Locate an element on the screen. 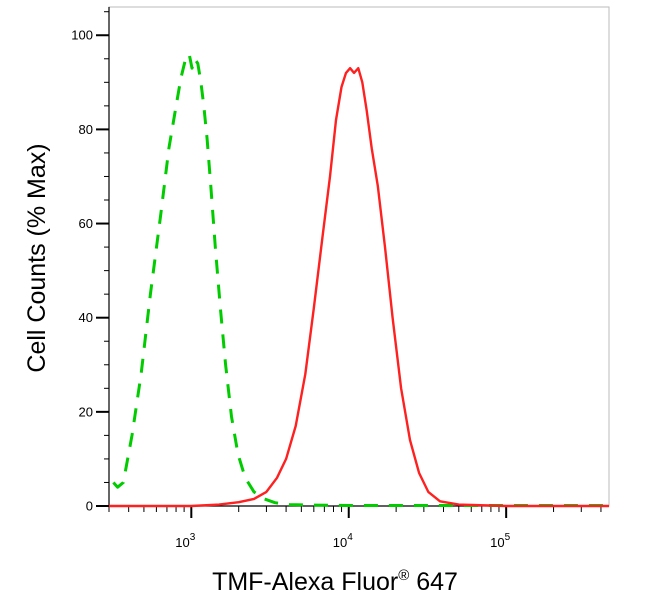  y-axis-title: Cell Counts (% Max) is located at coordinates (37, 257).